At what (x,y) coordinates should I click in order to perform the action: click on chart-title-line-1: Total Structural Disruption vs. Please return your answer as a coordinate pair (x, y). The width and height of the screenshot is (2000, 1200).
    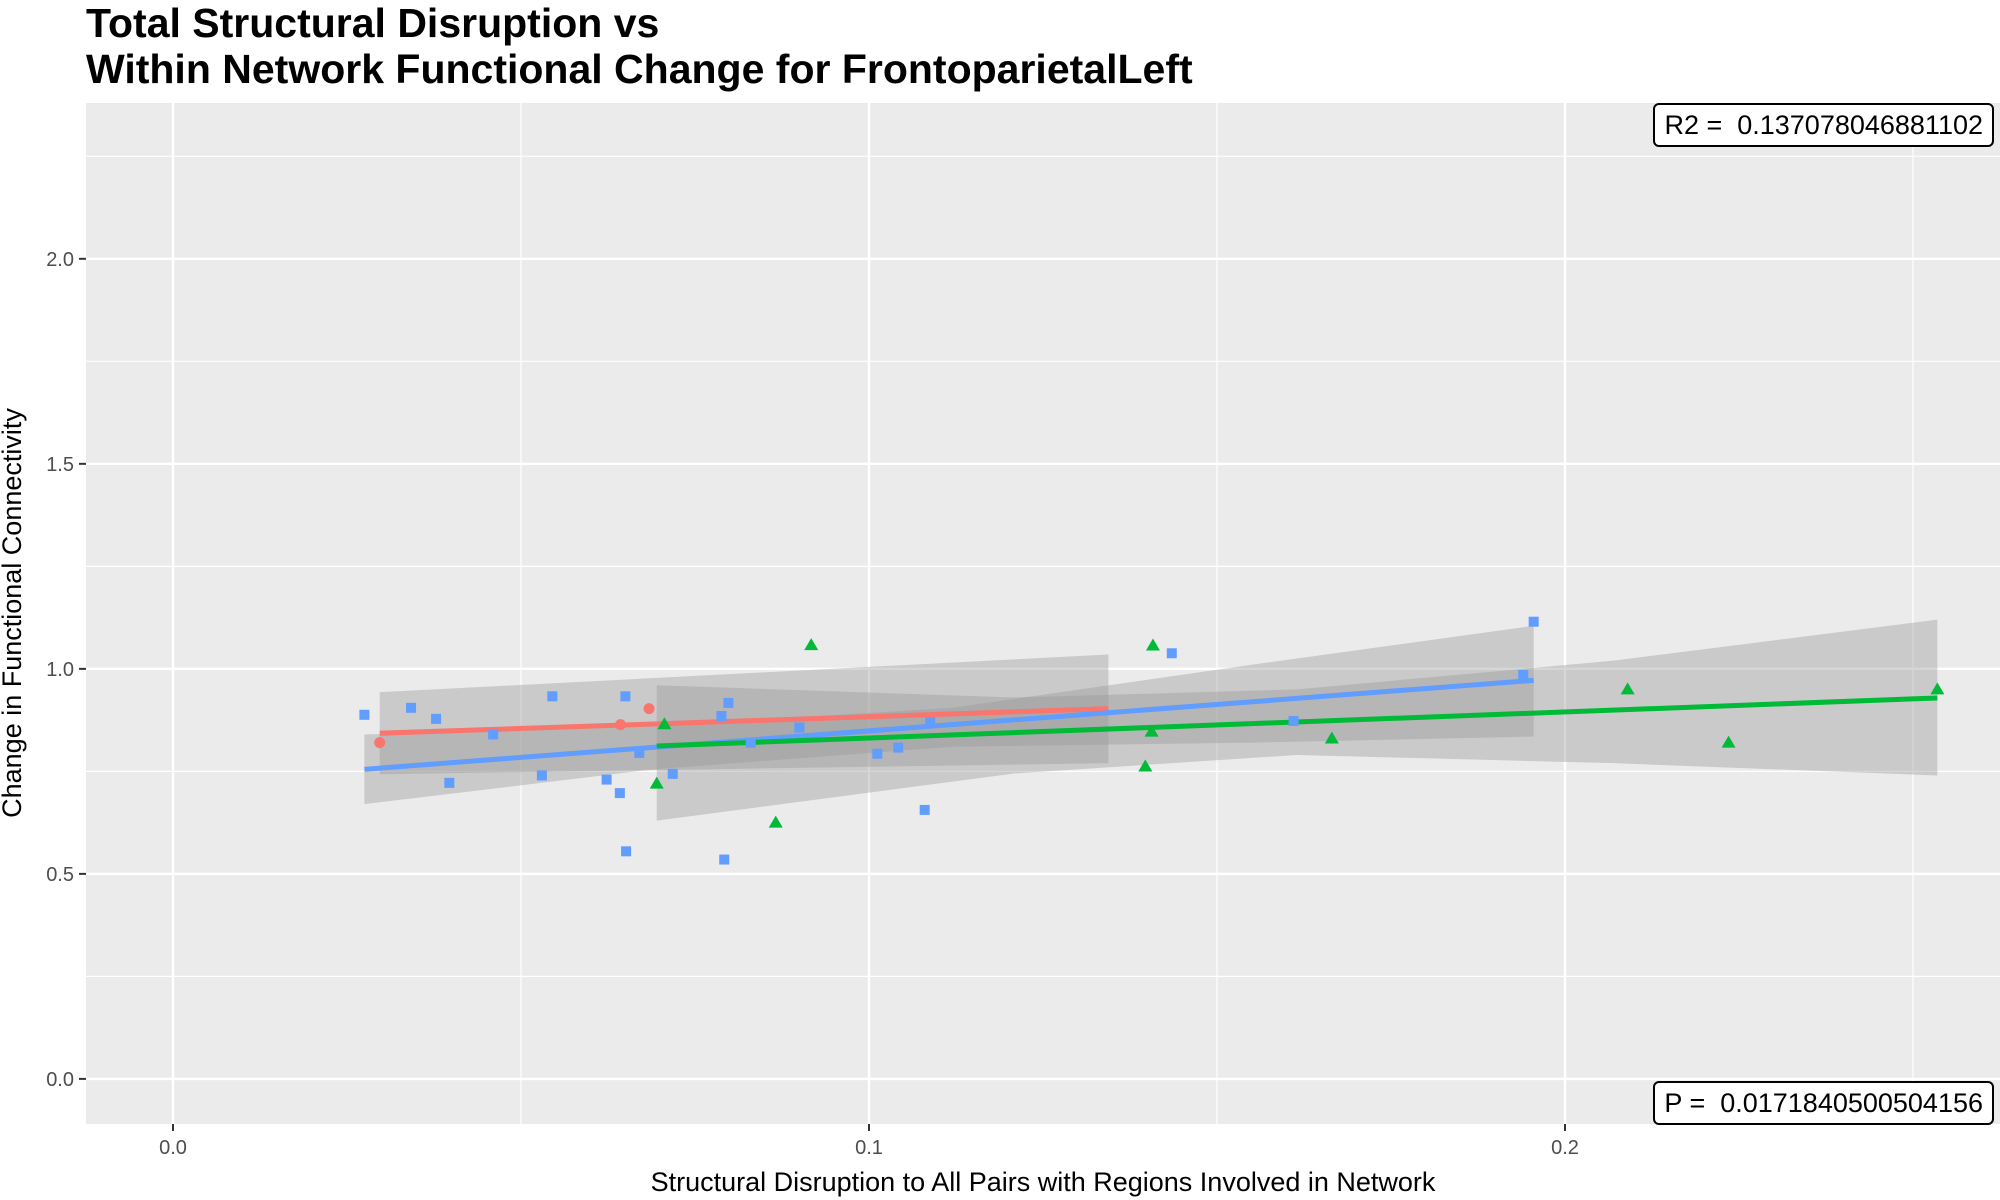
    Looking at the image, I should click on (373, 23).